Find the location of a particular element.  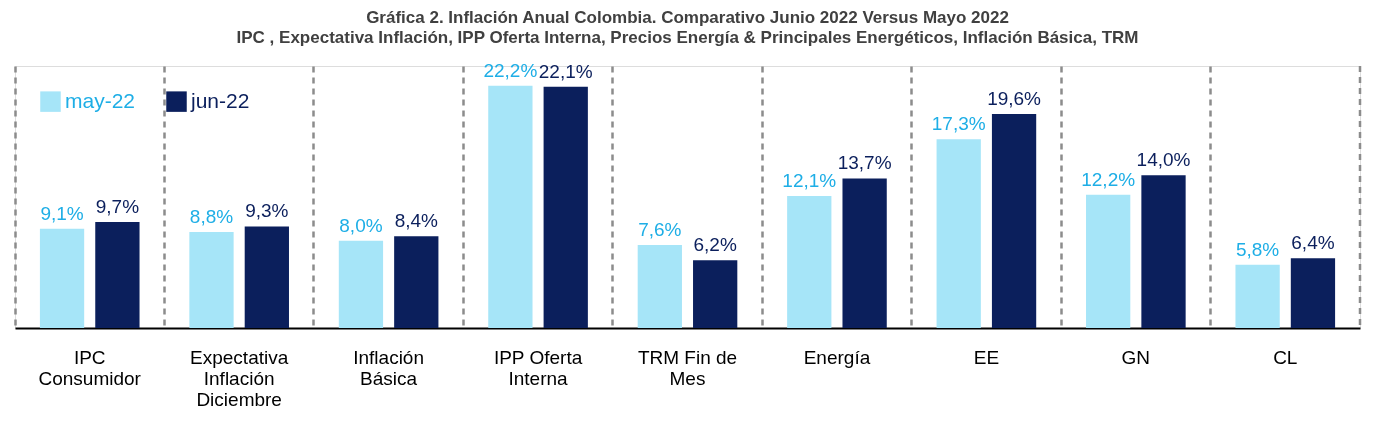

x-tick-label: TRM Fin de Mes is located at coordinates (687, 367).